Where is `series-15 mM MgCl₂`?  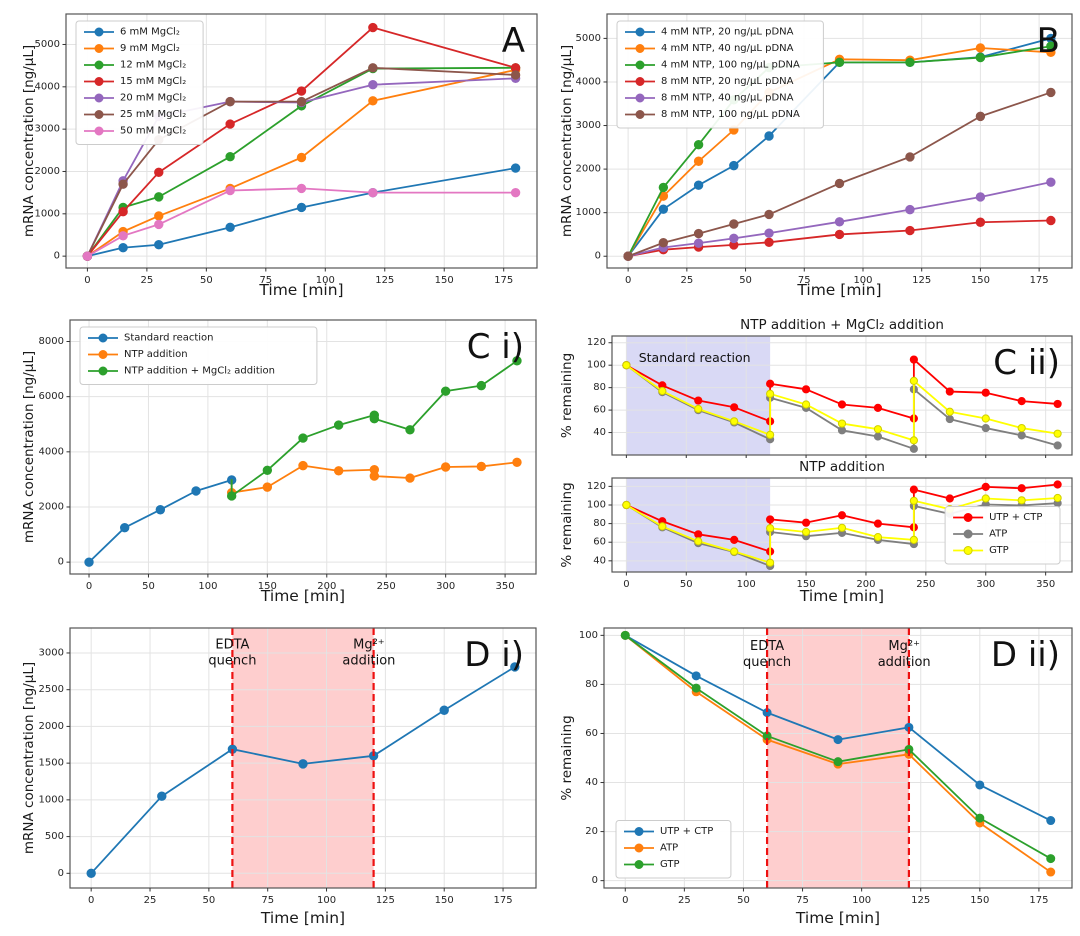 series-15 mM MgCl₂ is located at coordinates (301, 141).